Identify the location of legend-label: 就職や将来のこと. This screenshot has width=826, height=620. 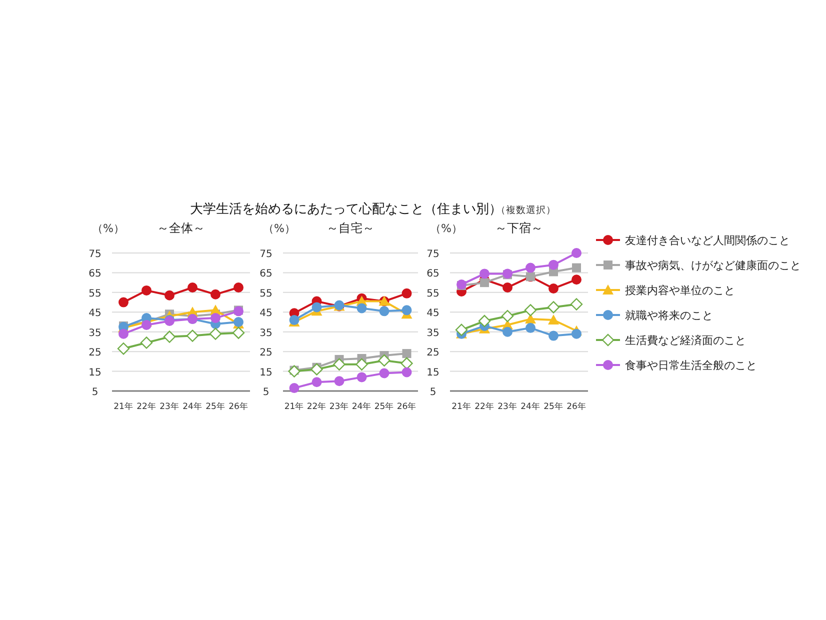
(669, 315).